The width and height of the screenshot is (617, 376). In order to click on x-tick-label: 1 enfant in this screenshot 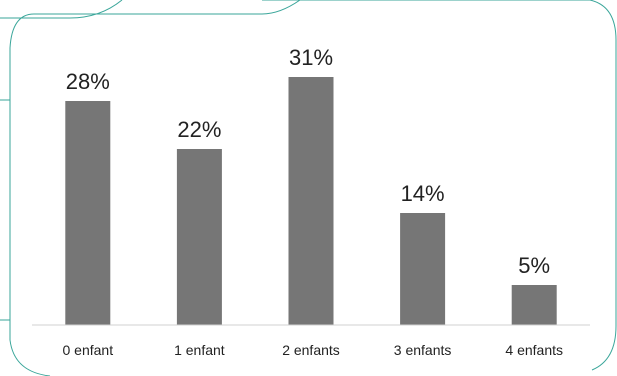, I will do `click(199, 350)`.